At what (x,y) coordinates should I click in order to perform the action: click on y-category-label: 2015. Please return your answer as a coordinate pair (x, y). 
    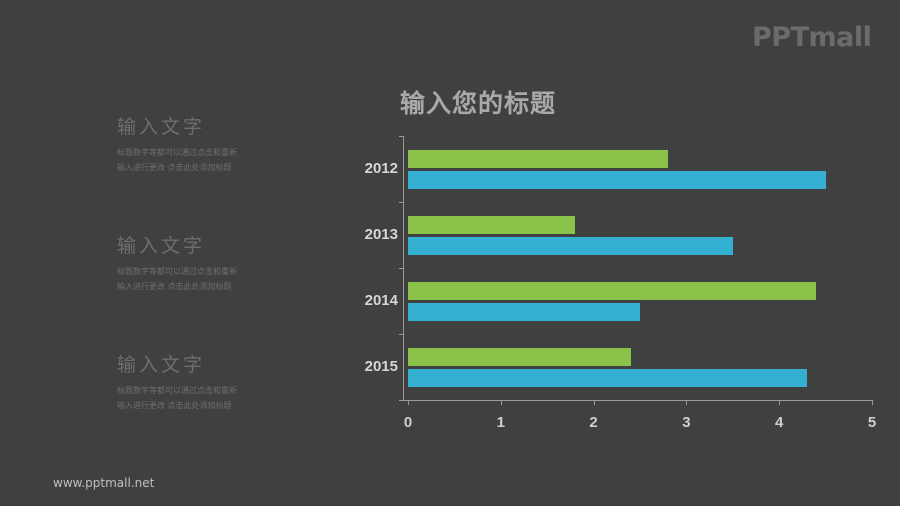
    Looking at the image, I should click on (381, 366).